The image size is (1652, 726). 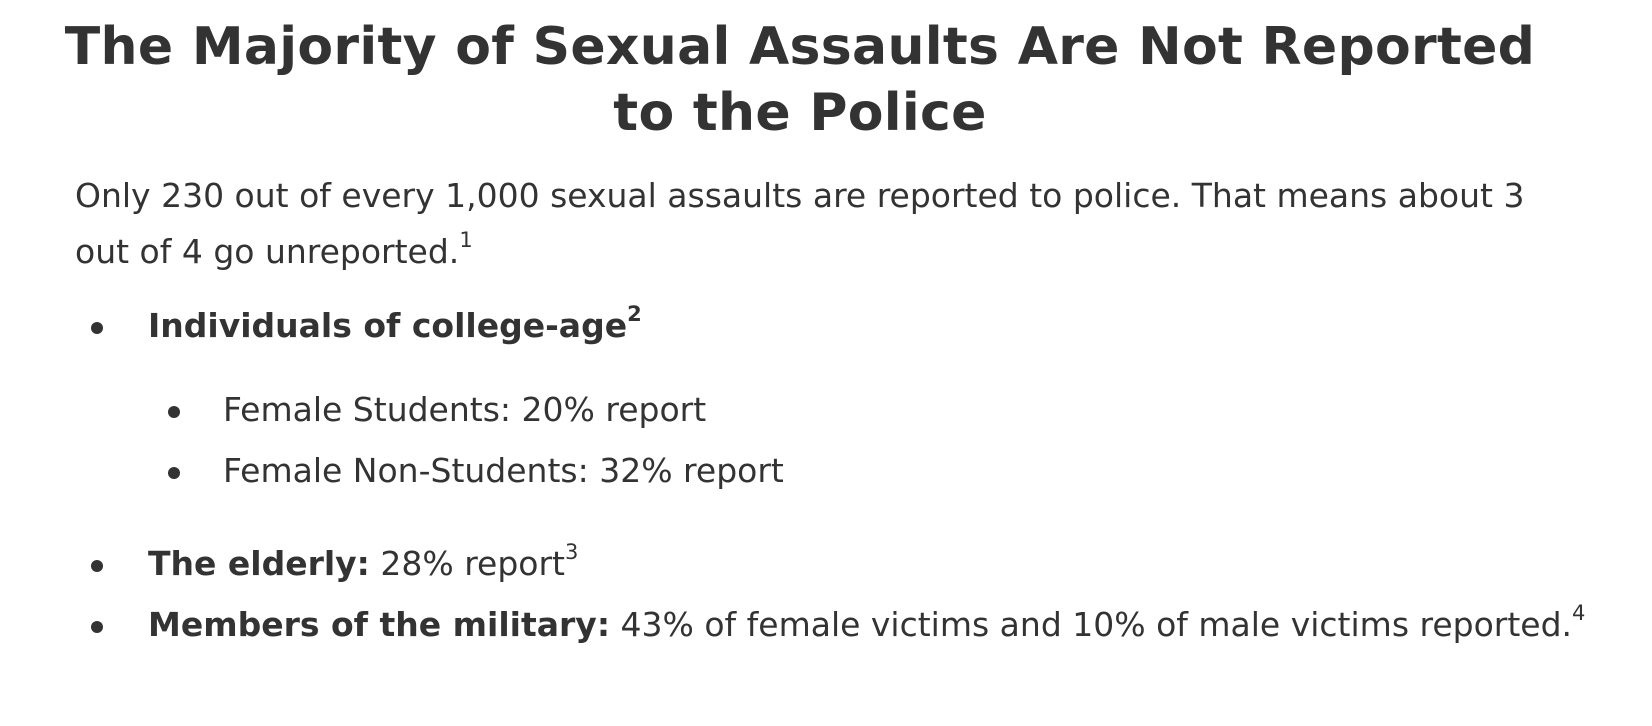 I want to click on elderly-label: The elderly:, so click(x=259, y=563).